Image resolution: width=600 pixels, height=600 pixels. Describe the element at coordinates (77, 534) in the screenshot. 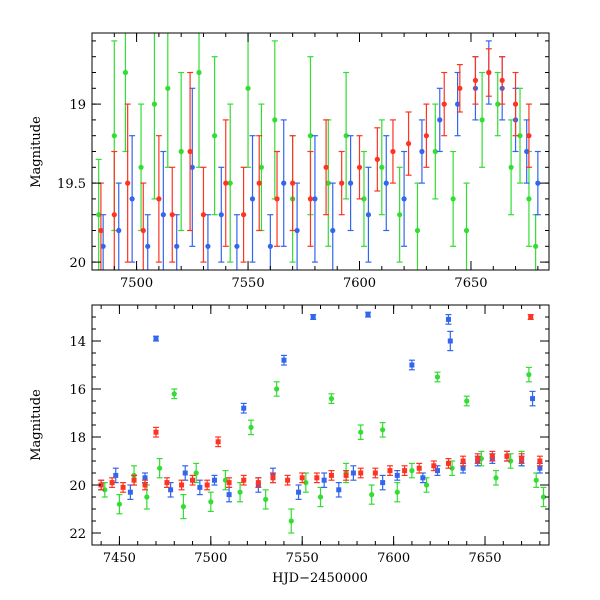

I see `bottom-y-tick-label: 22` at that location.